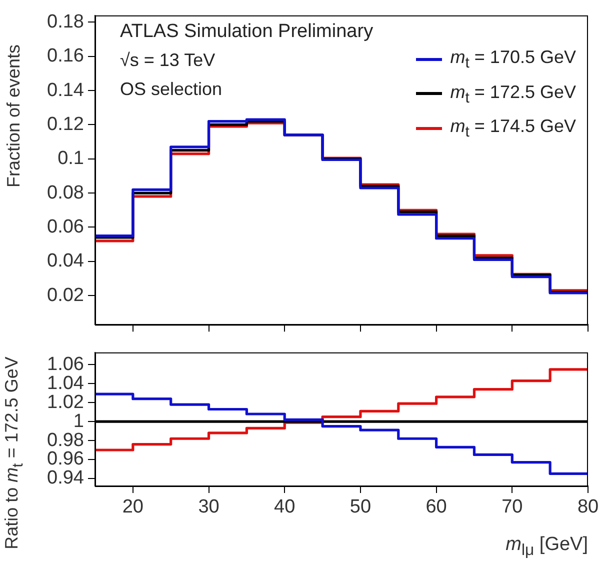 Image resolution: width=606 pixels, height=570 pixels. What do you see at coordinates (513, 128) in the screenshot?
I see `legend-label: m$_{t}$ = 174.5 GeV` at bounding box center [513, 128].